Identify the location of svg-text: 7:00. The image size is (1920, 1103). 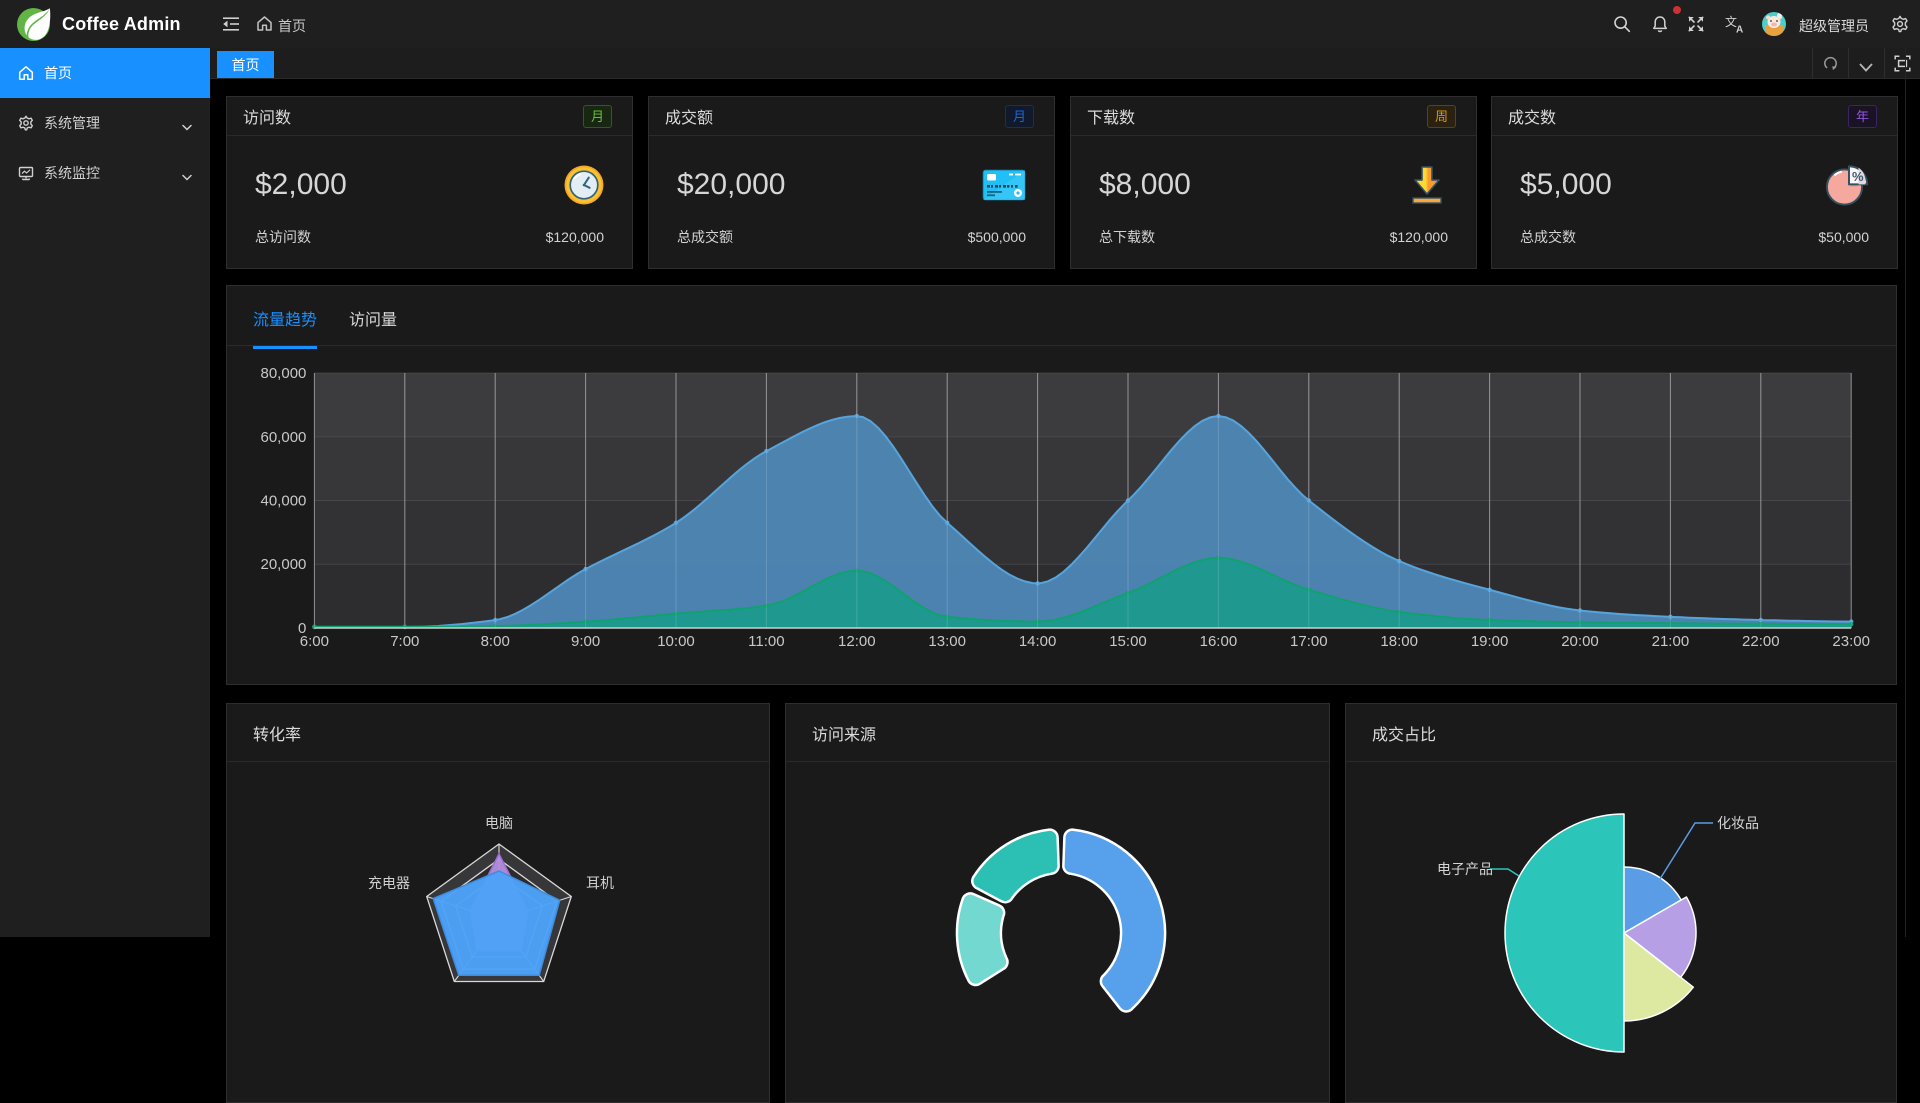
(404, 641).